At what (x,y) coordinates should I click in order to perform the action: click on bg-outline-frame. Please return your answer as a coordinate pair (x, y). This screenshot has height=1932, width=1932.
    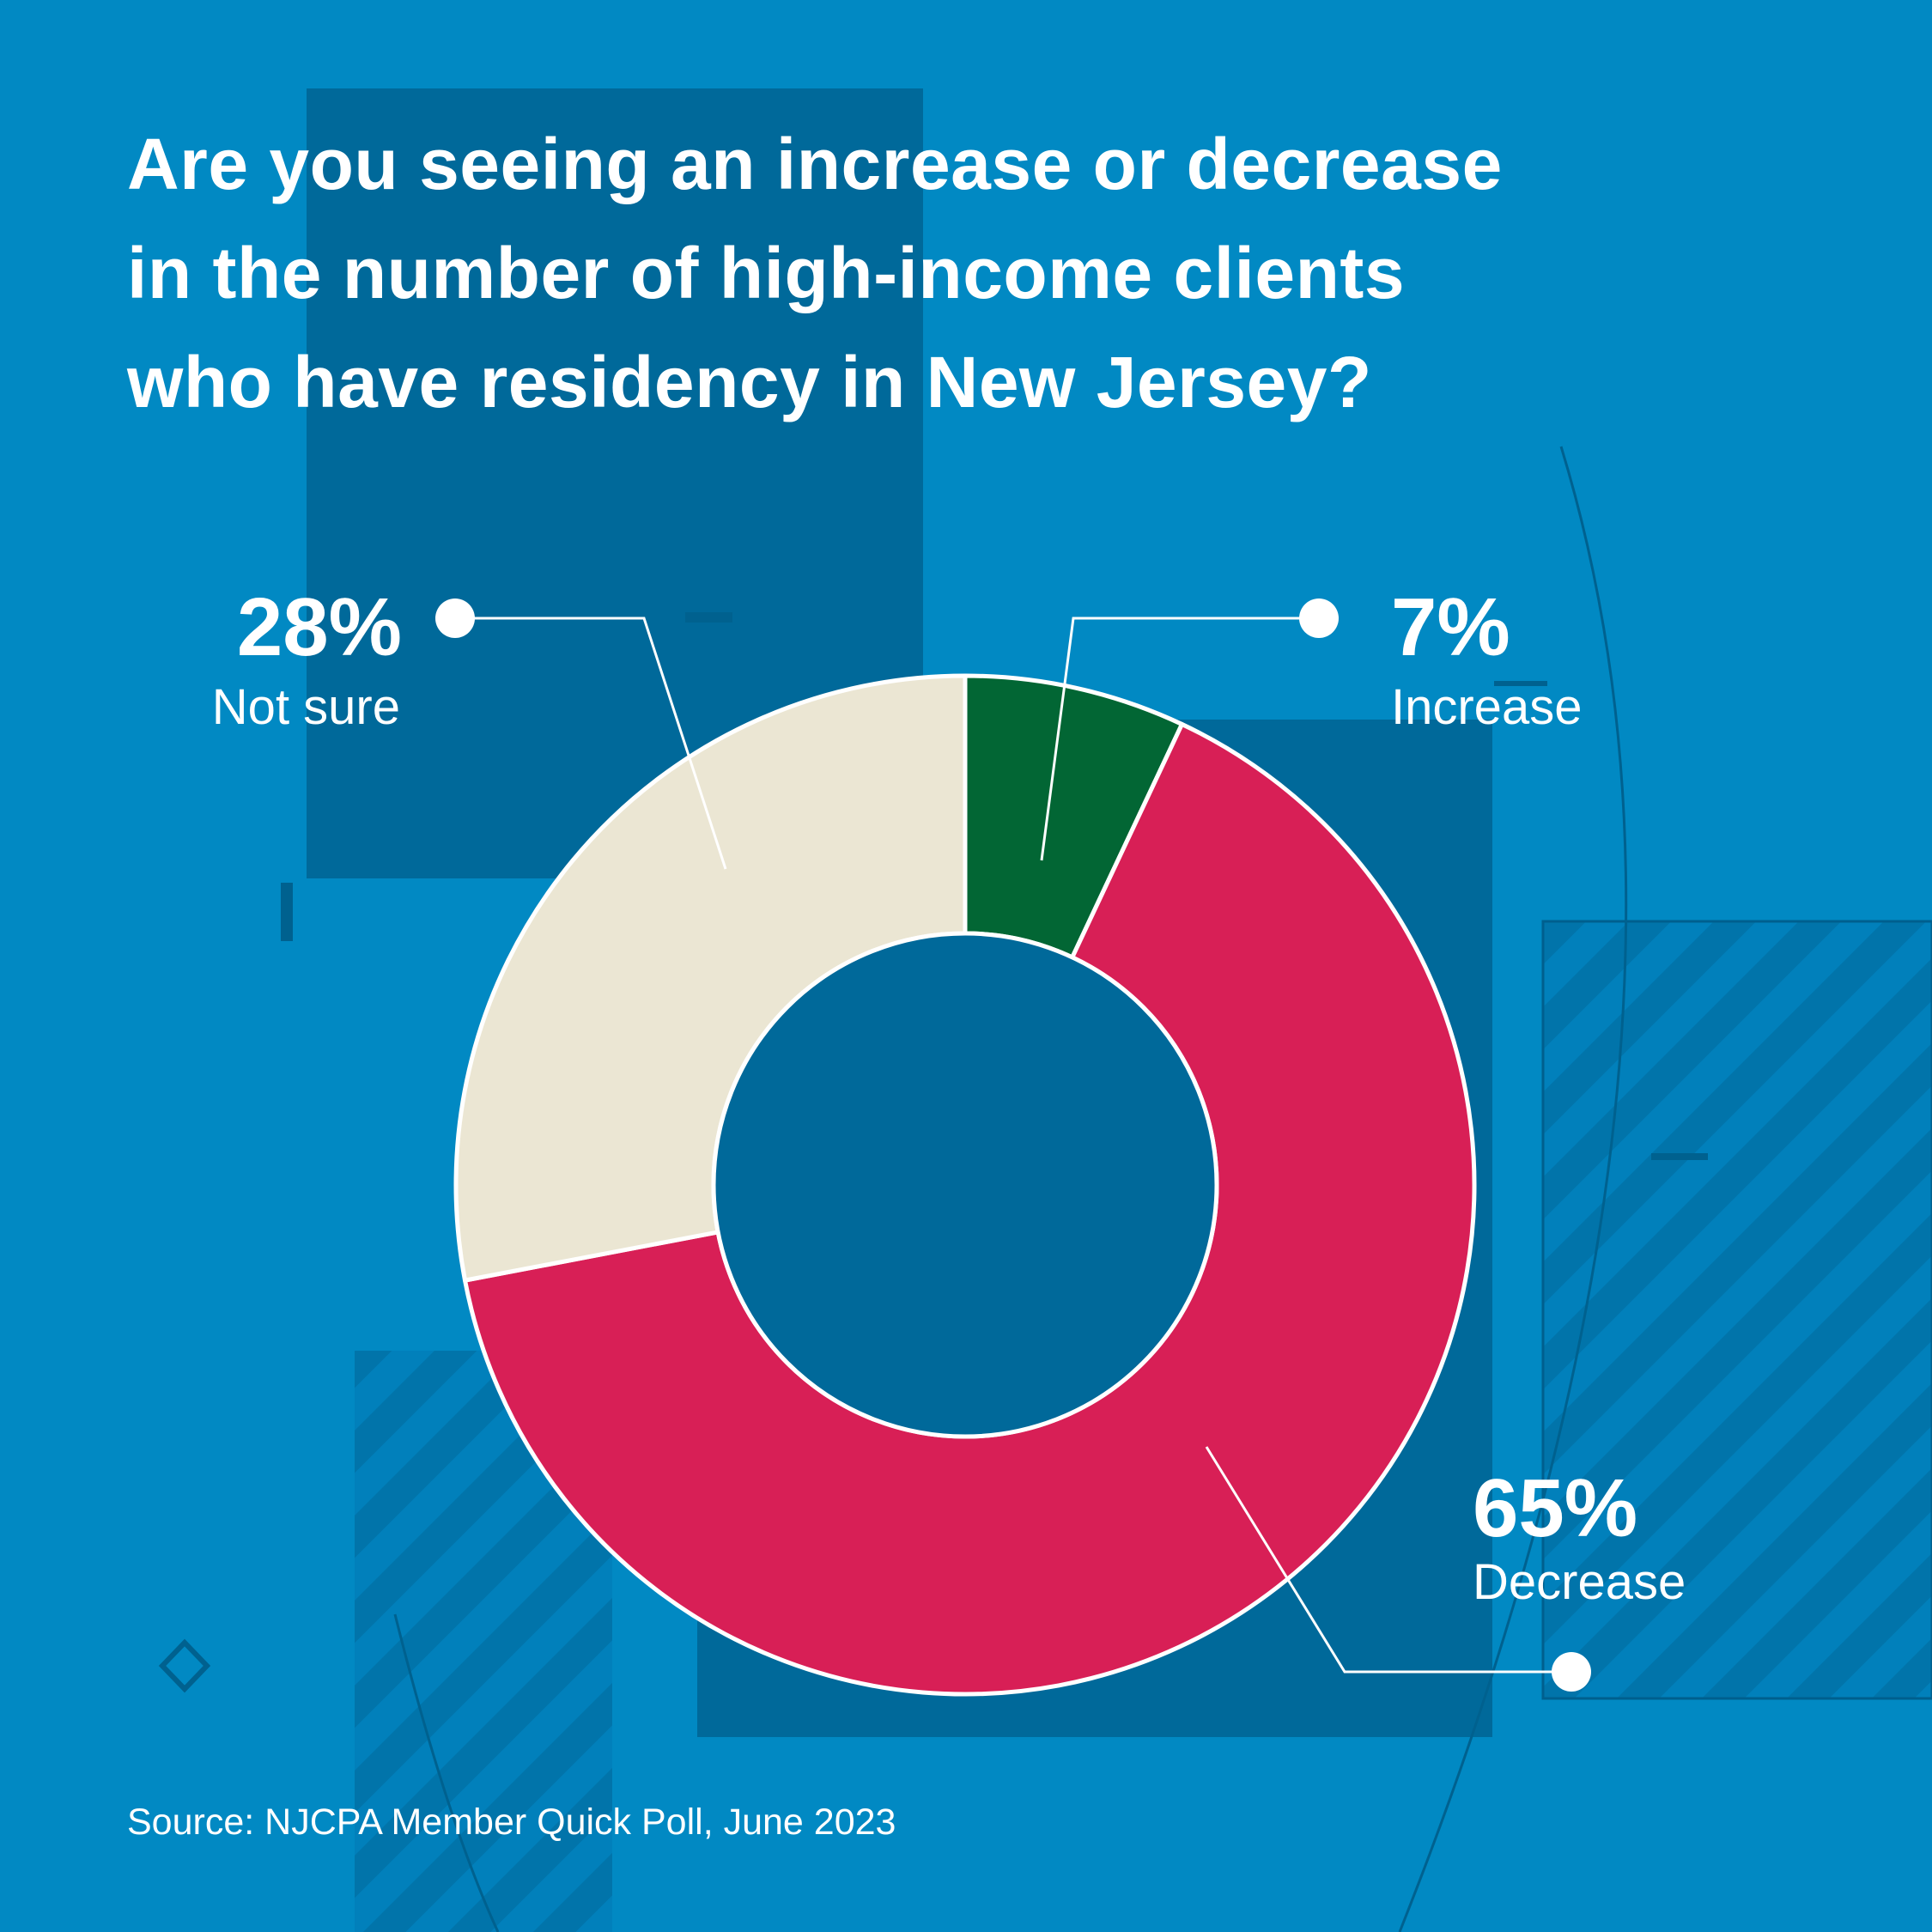
    Looking at the image, I should click on (1737, 1310).